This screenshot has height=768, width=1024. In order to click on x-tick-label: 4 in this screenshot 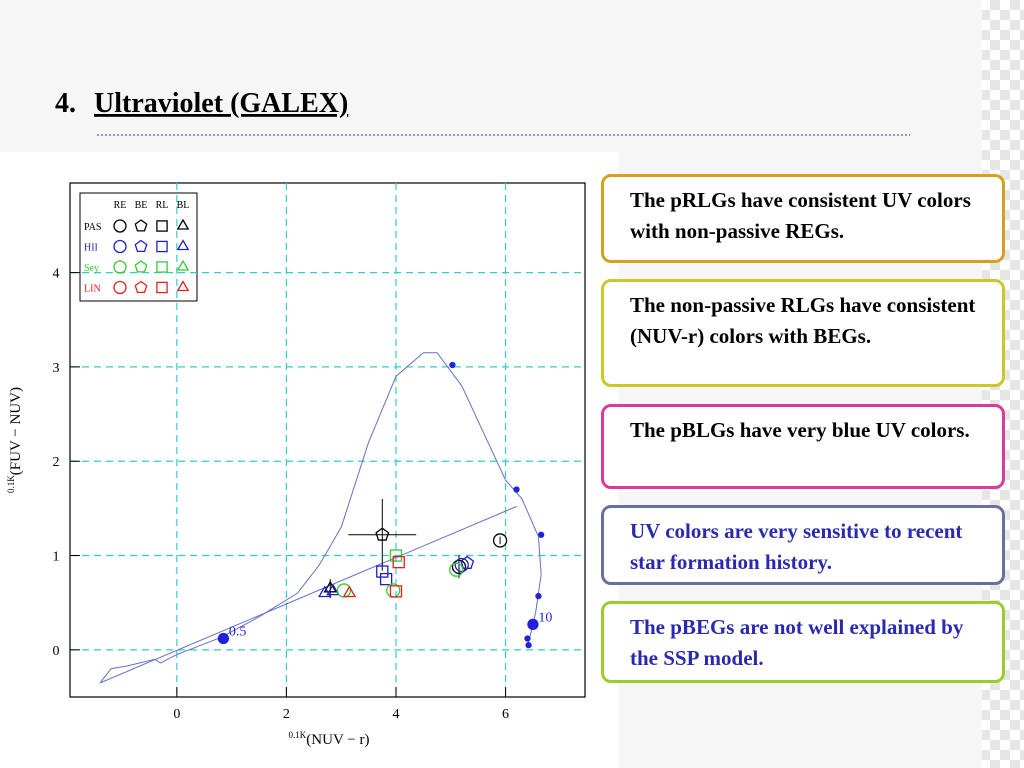, I will do `click(395, 714)`.